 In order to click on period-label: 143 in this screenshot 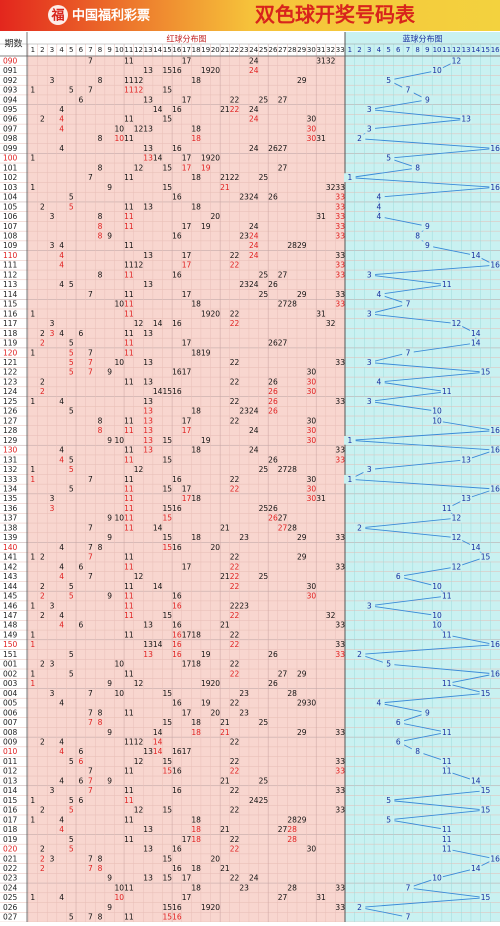, I will do `click(10, 576)`.